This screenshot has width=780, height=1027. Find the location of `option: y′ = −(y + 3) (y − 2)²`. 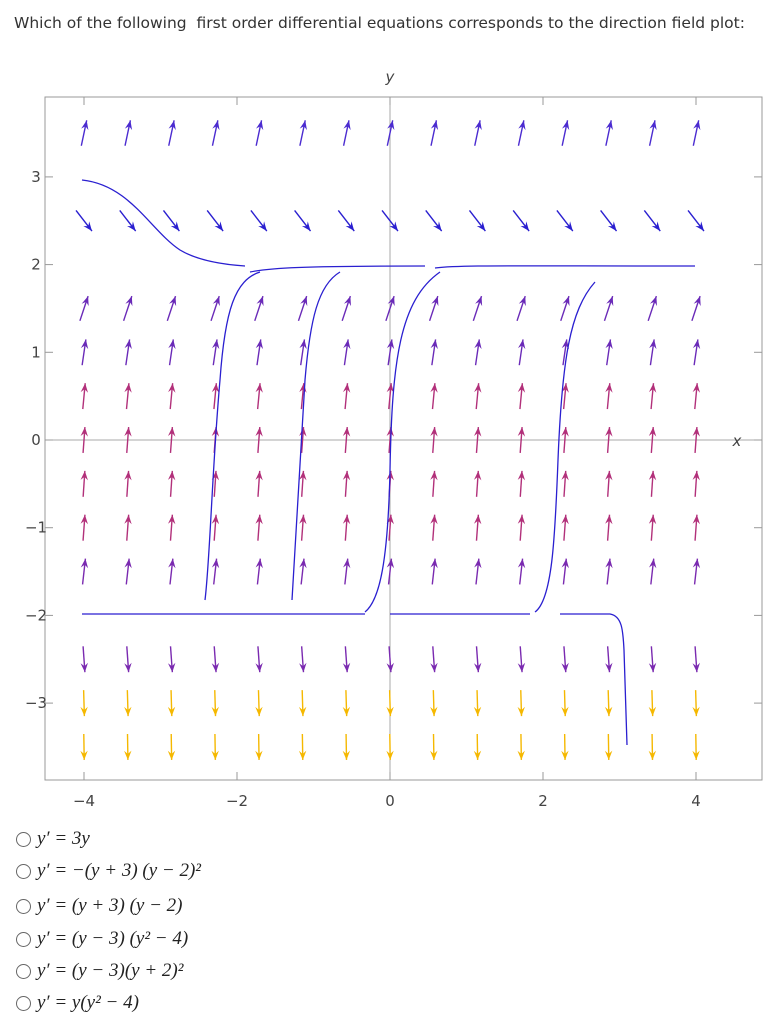

option: y′ = −(y + 3) (y − 2)² is located at coordinates (108, 871).